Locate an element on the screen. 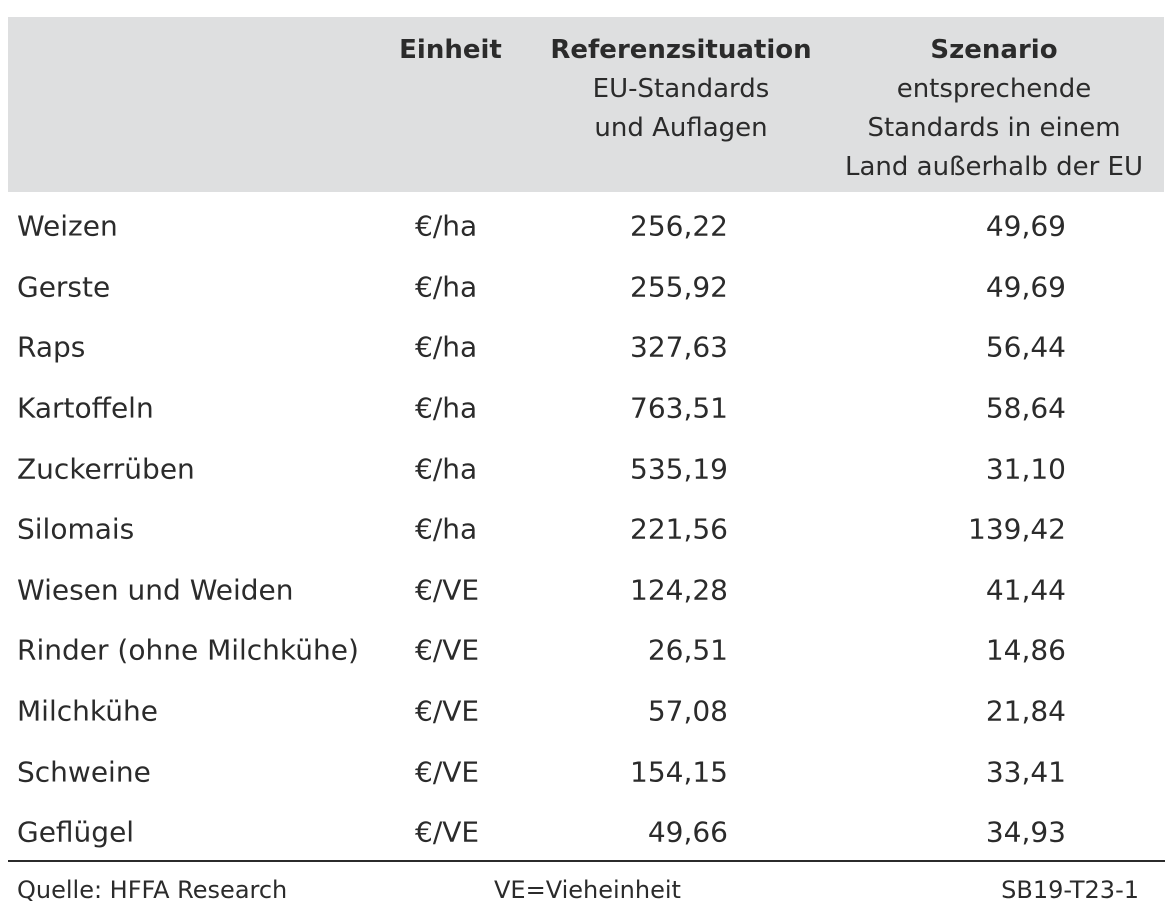 The height and width of the screenshot is (914, 1170). row-reference-value: 535,19 is located at coordinates (679, 469).